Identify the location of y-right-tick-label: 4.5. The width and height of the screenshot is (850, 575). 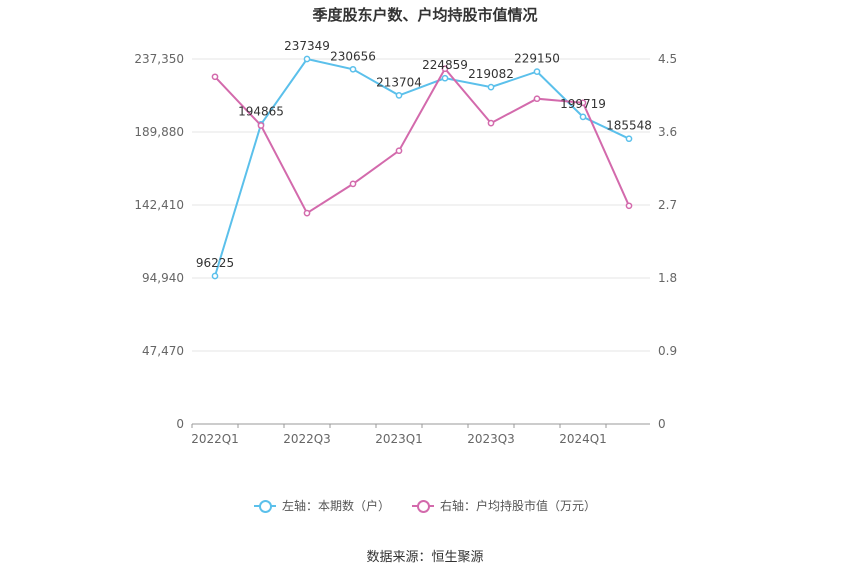
(667, 59).